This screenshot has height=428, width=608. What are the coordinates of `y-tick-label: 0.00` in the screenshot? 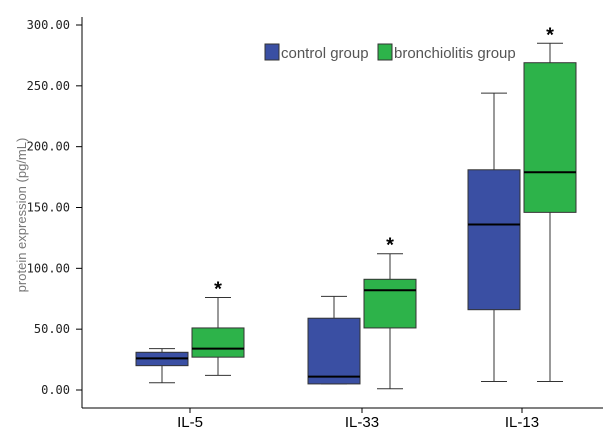 It's located at (55, 390).